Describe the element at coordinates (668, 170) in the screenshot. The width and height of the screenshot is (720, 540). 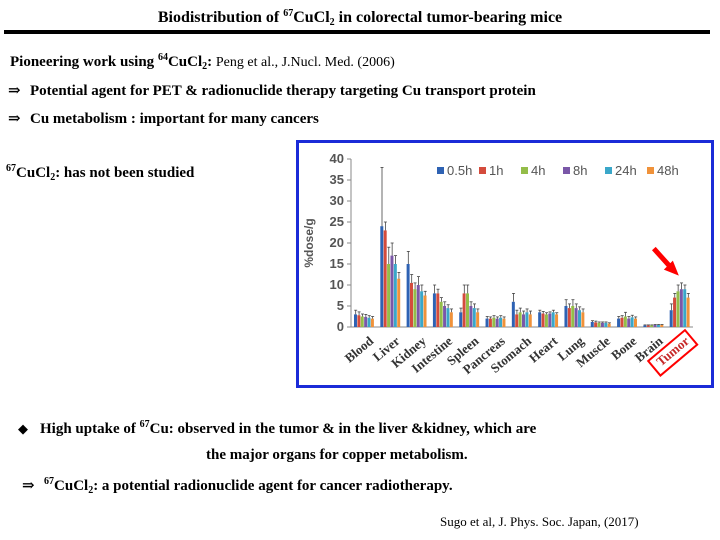
I see `legend-label-48h: 48h` at that location.